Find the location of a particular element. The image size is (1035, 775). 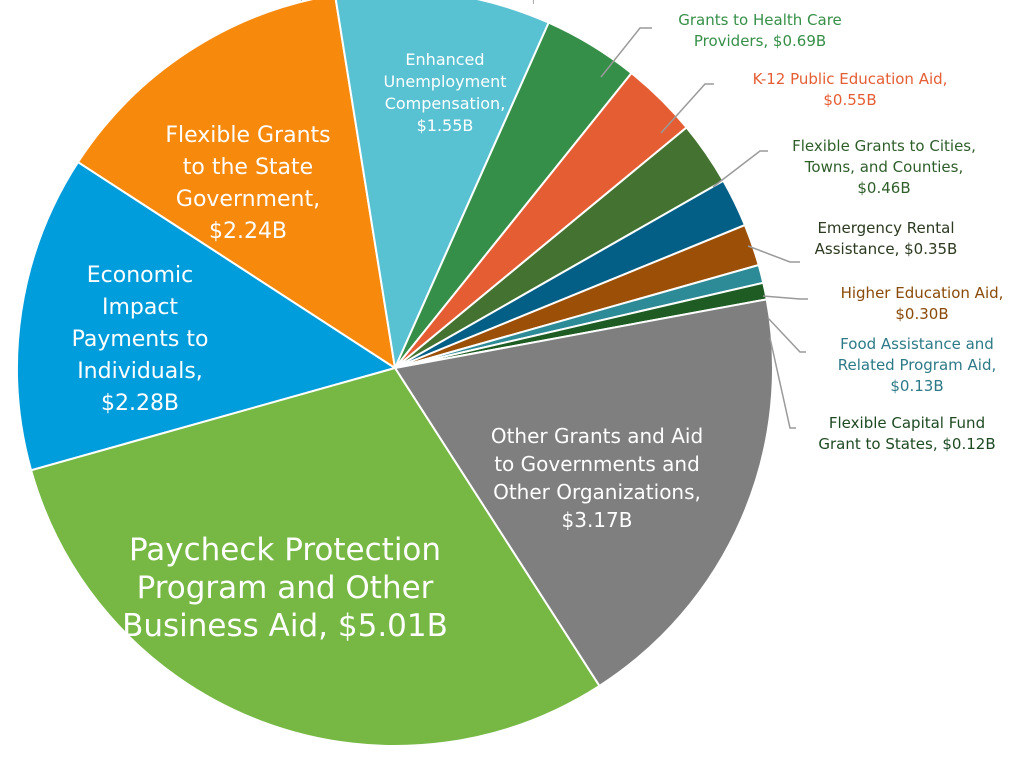

slice-label-line: Program and Other is located at coordinates (285, 588).